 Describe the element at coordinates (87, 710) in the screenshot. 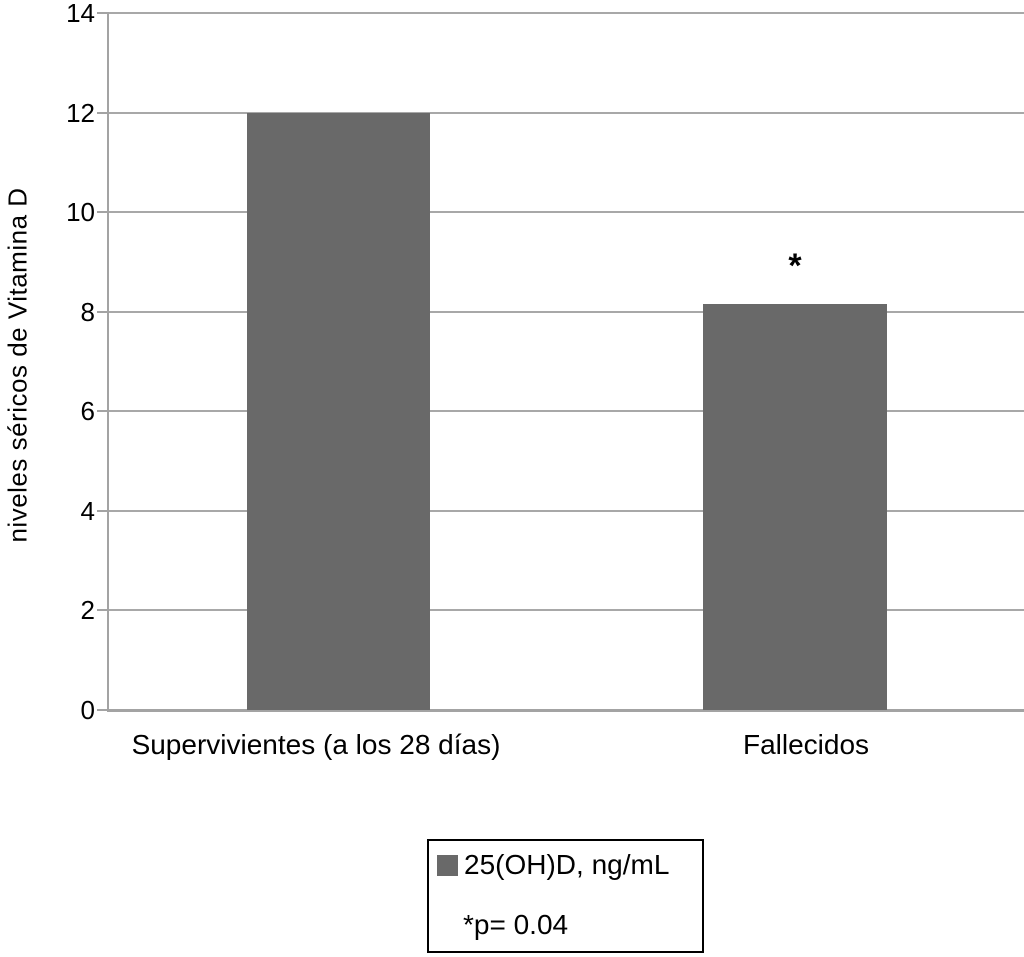

I see `y-tick-label: 0` at that location.